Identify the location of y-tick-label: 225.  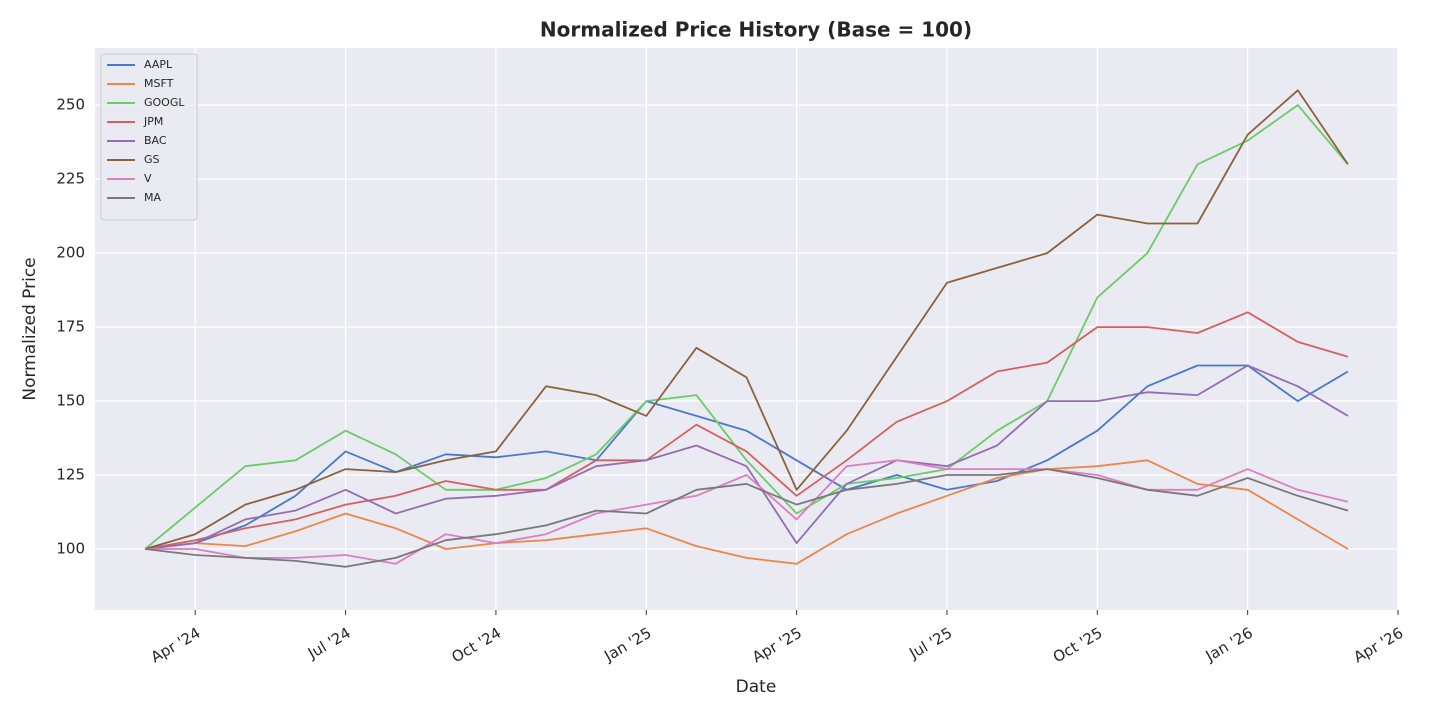
(70, 179).